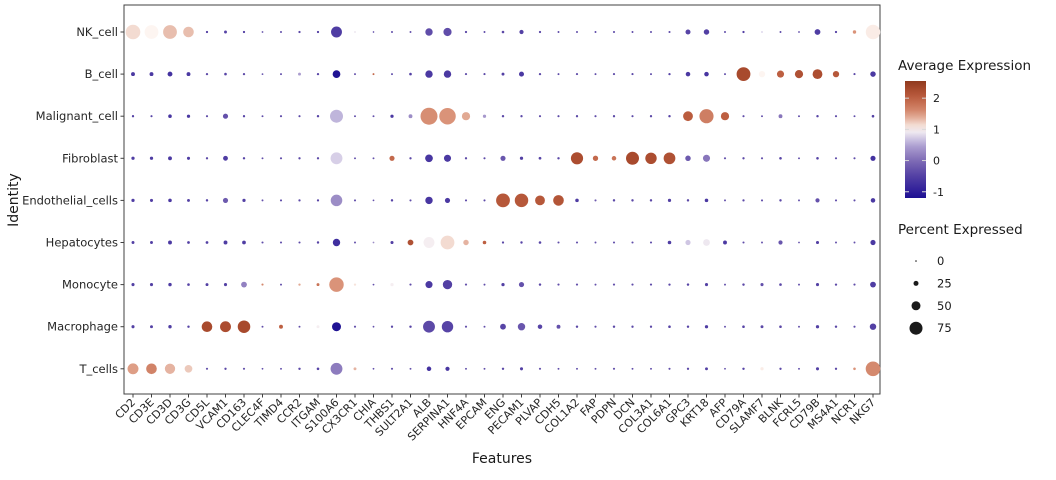 The height and width of the screenshot is (480, 1056). I want to click on size-legend-label: 25, so click(944, 283).